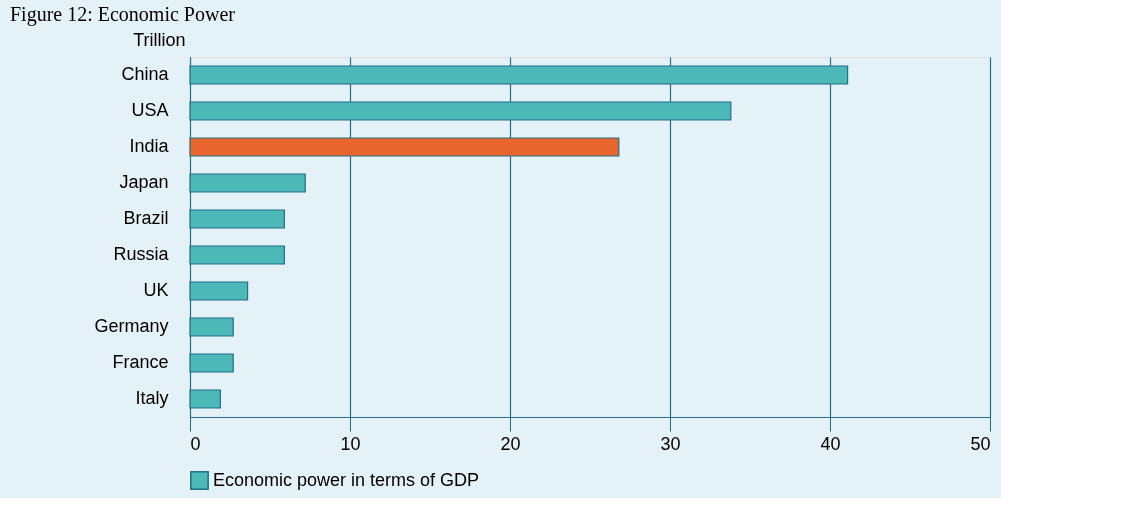 The height and width of the screenshot is (509, 1131). I want to click on y-tick-label: China, so click(145, 74).